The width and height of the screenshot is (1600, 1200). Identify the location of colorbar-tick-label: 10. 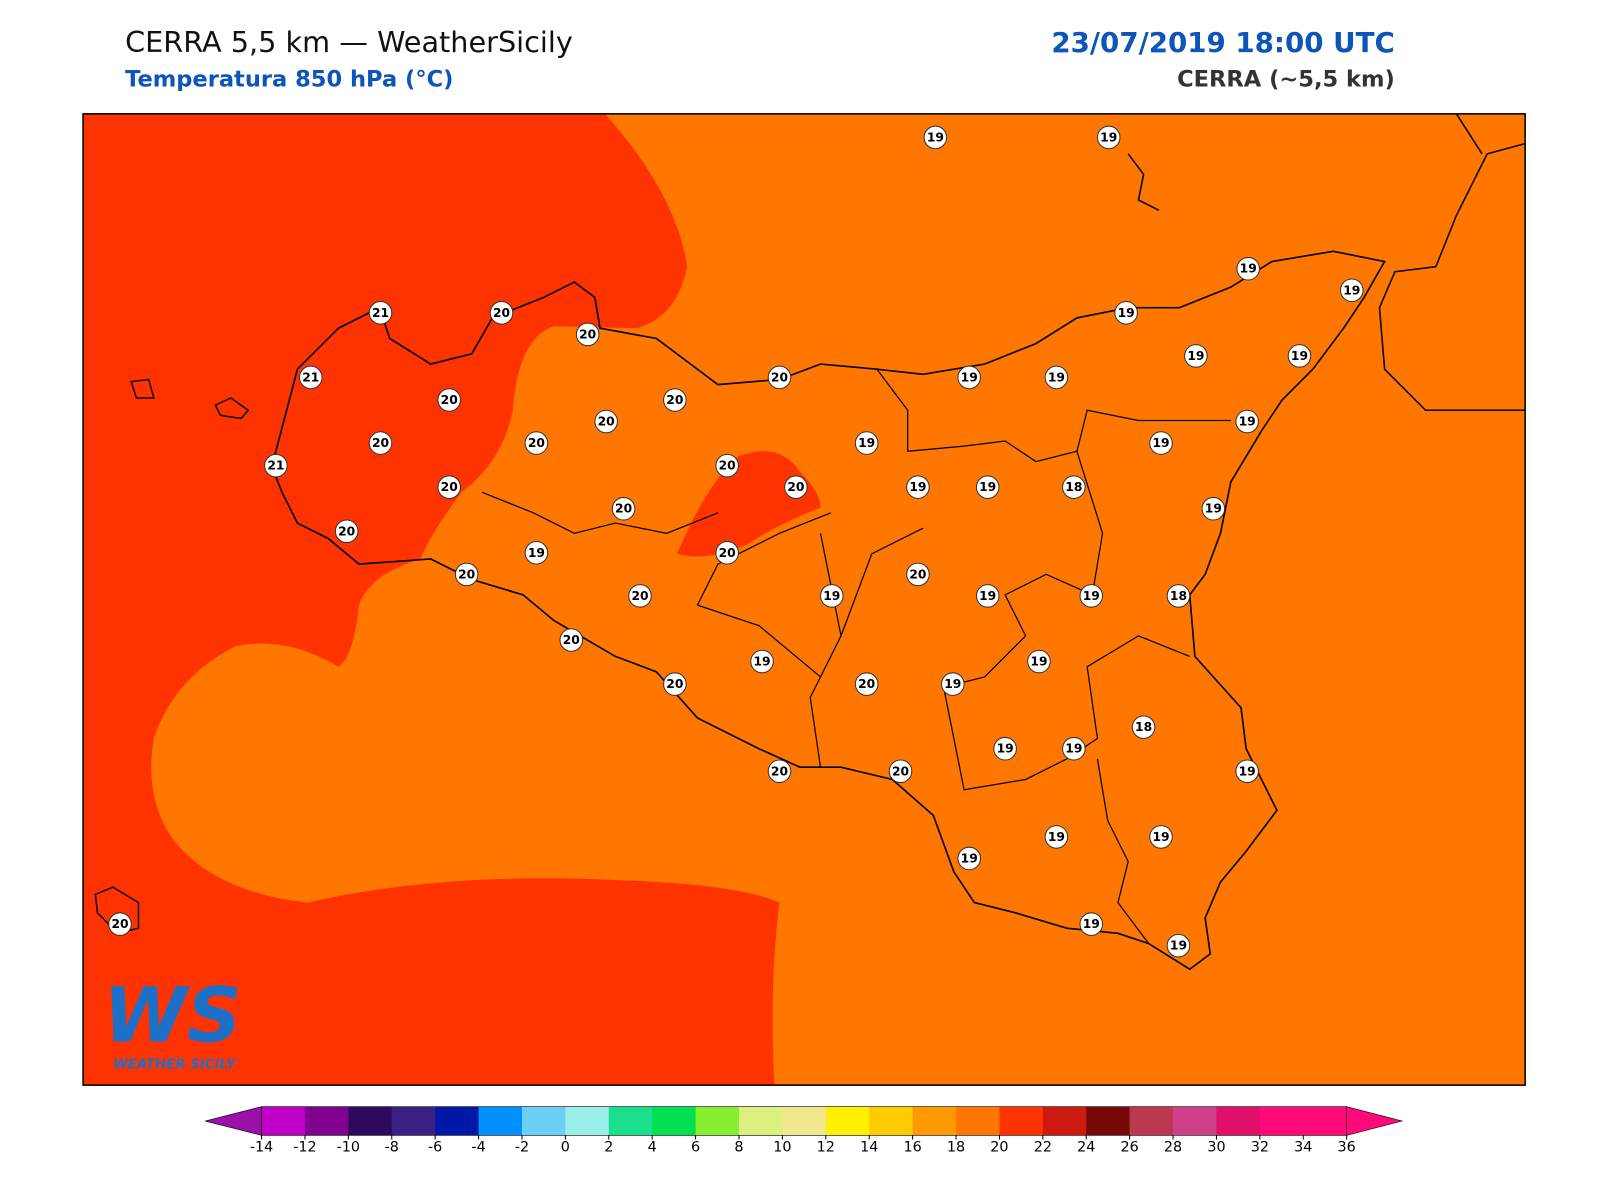
(782, 1148).